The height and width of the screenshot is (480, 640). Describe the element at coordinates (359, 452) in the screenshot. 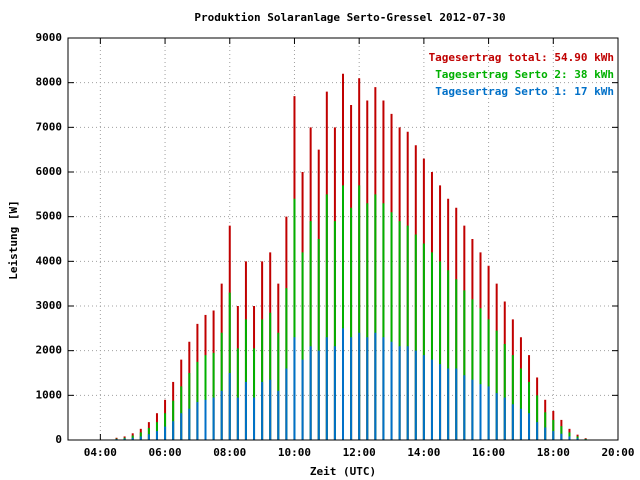

I see `x-tick-label: 12:00` at that location.